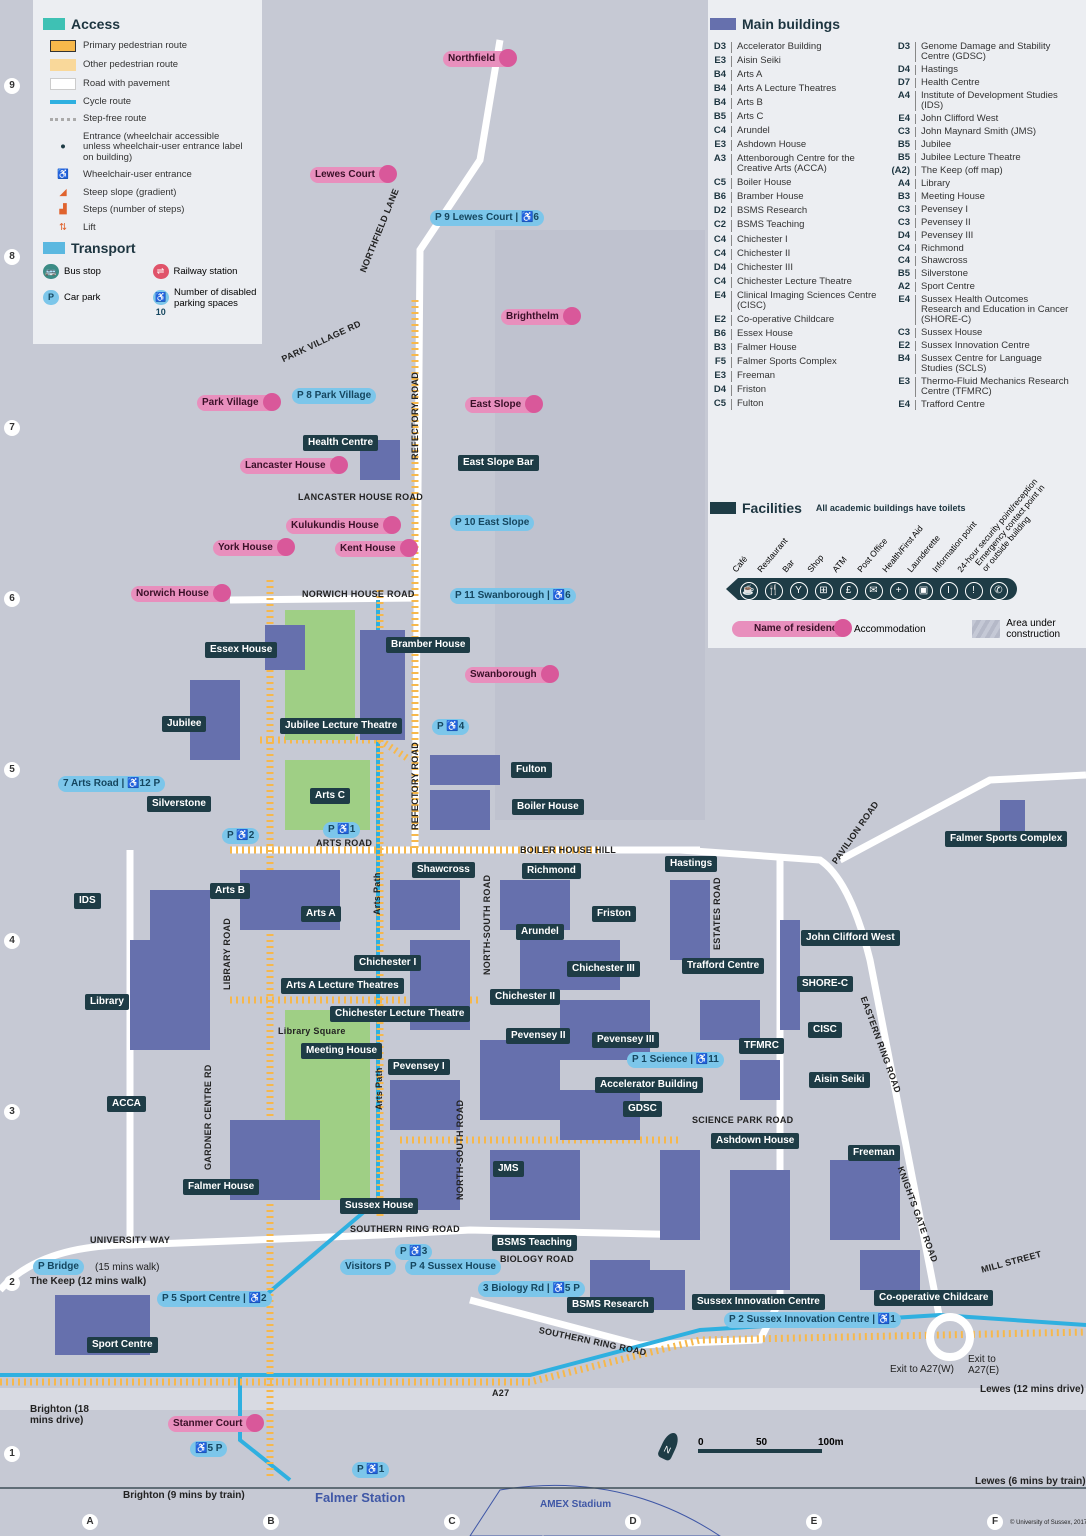  Describe the element at coordinates (942, 248) in the screenshot. I see `building-list-name: Richmond` at that location.